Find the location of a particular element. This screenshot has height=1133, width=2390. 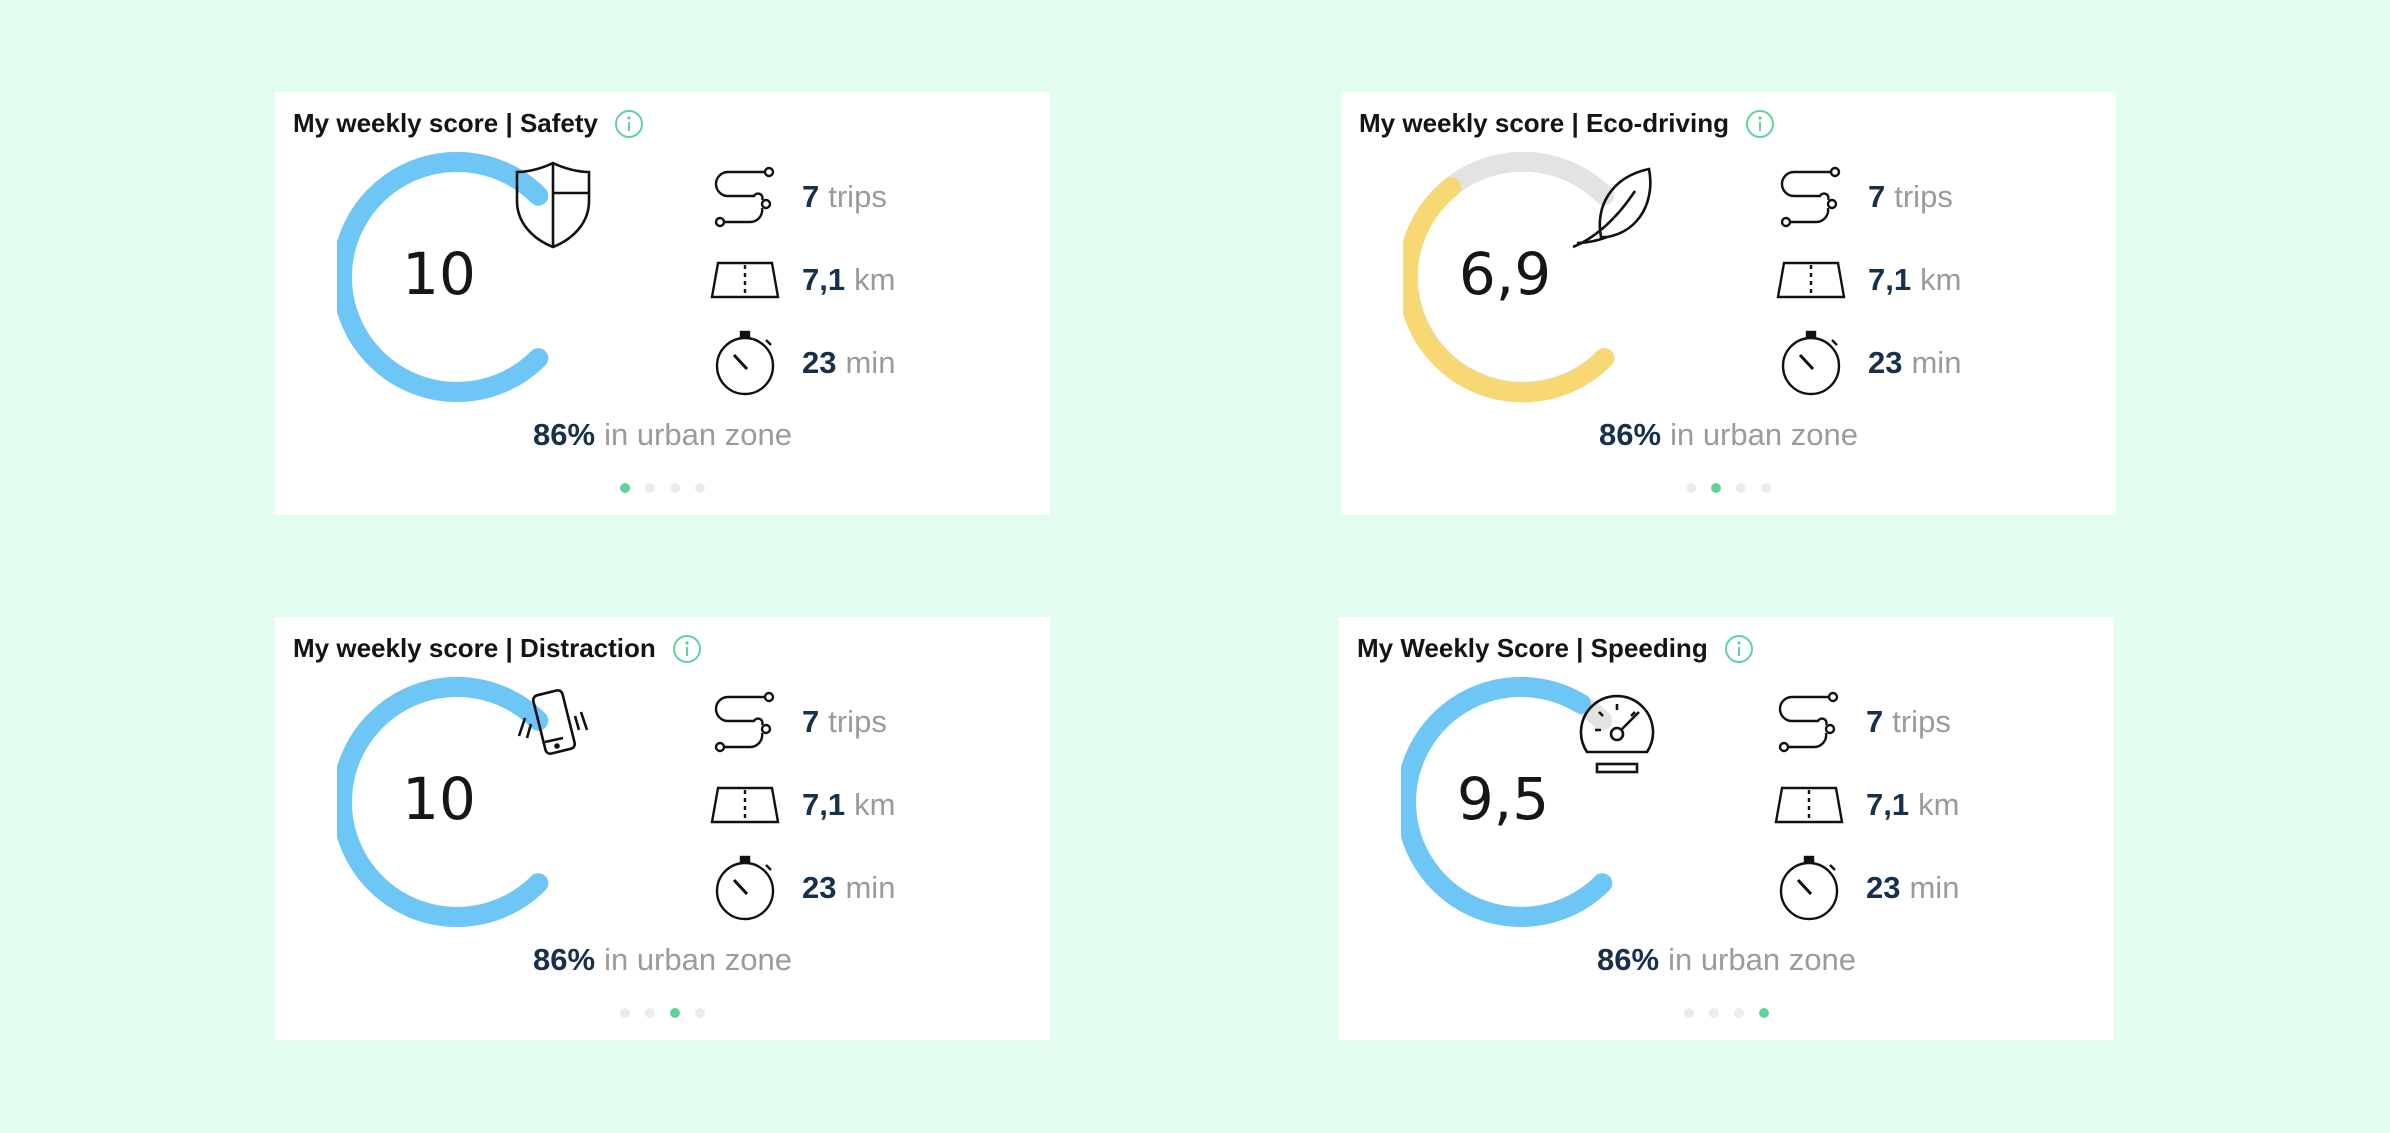

card-title: My weekly score | Safety is located at coordinates (468, 123).